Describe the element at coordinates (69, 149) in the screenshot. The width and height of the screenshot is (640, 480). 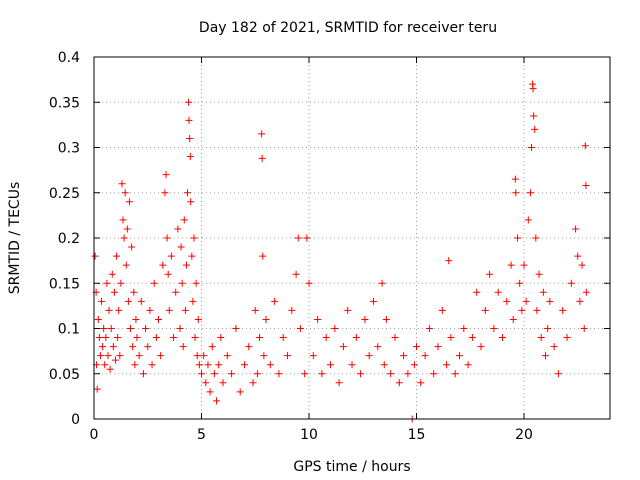
I see `y-tick-label: 0.3` at that location.